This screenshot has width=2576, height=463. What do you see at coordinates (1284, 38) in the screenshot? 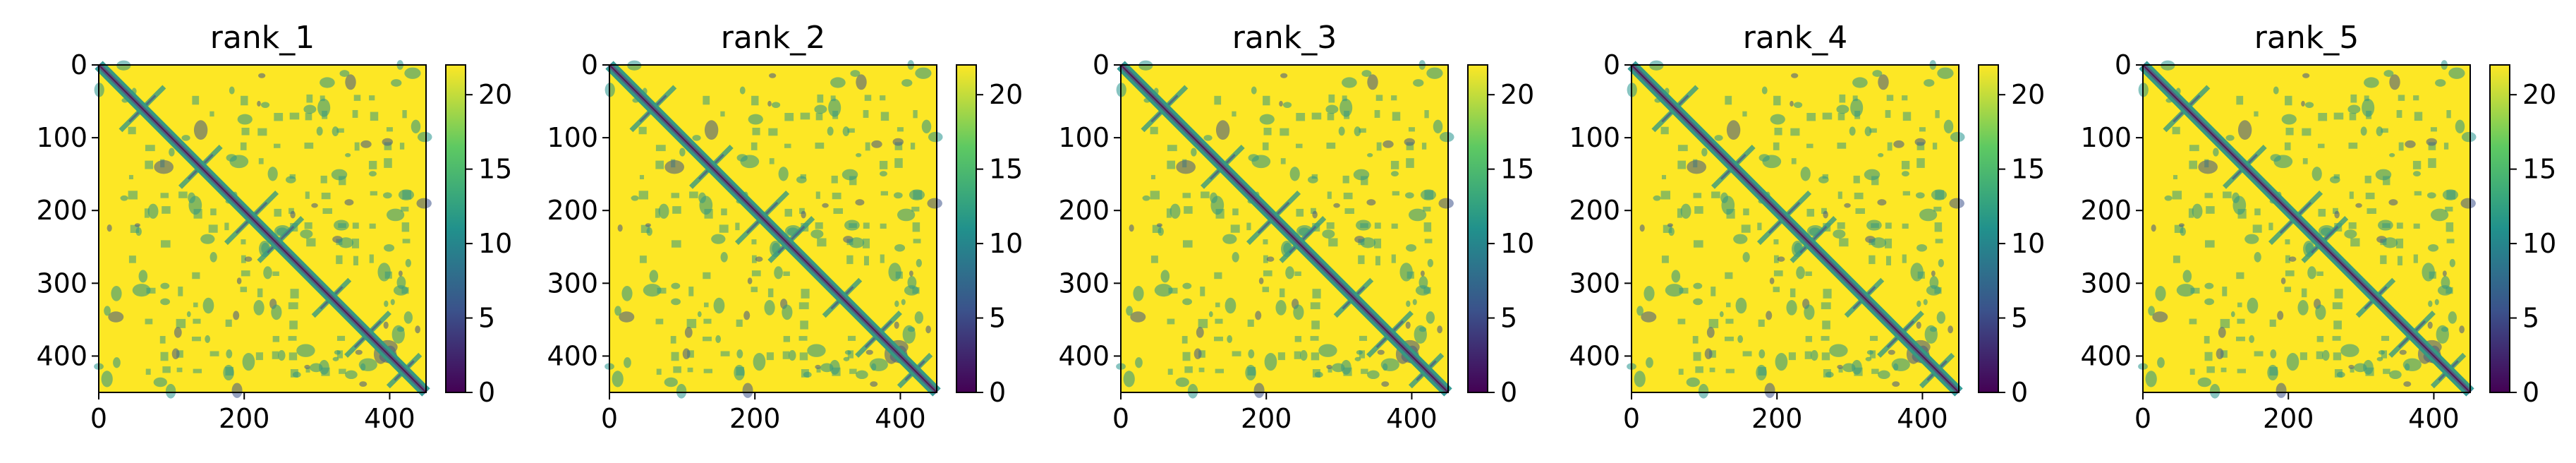
I see `panel-title: rank_3` at bounding box center [1284, 38].